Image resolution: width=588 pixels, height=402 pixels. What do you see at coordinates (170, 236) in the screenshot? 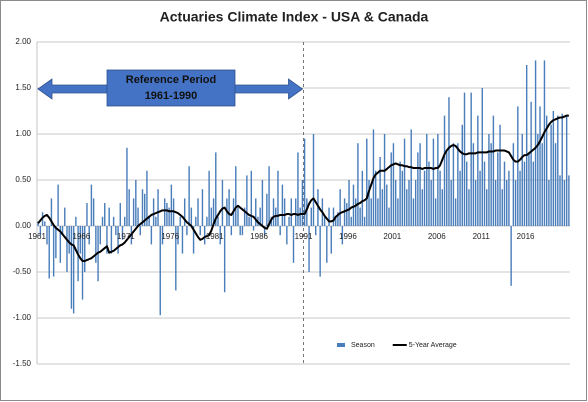
I see `x-tick-label: 1976` at bounding box center [170, 236].